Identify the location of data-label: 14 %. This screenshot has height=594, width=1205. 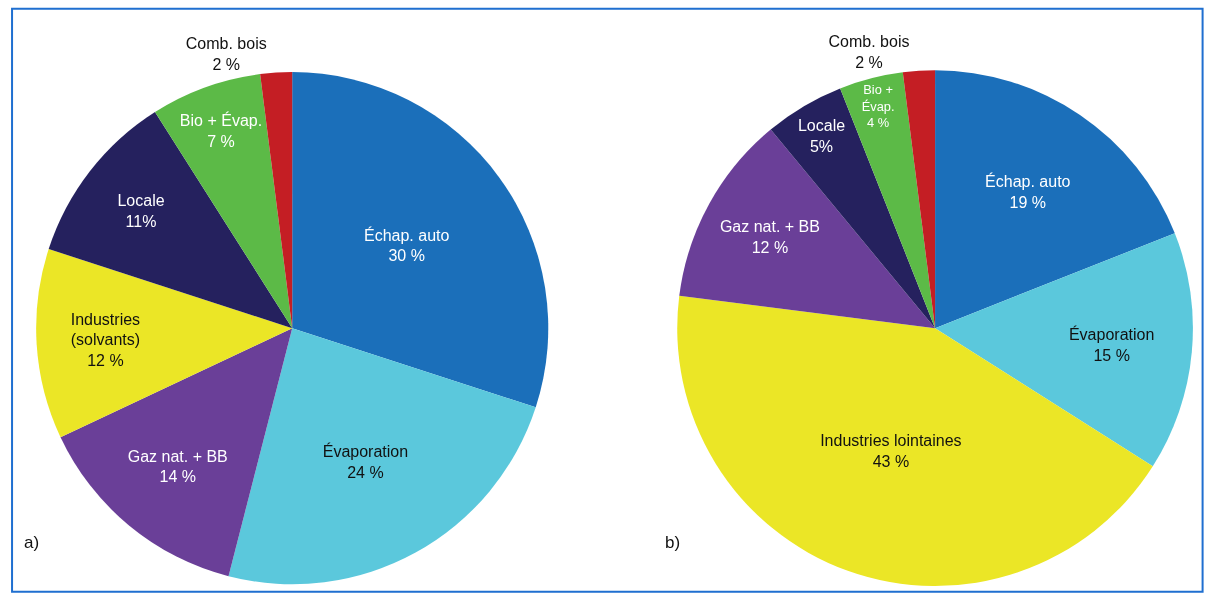
(177, 477).